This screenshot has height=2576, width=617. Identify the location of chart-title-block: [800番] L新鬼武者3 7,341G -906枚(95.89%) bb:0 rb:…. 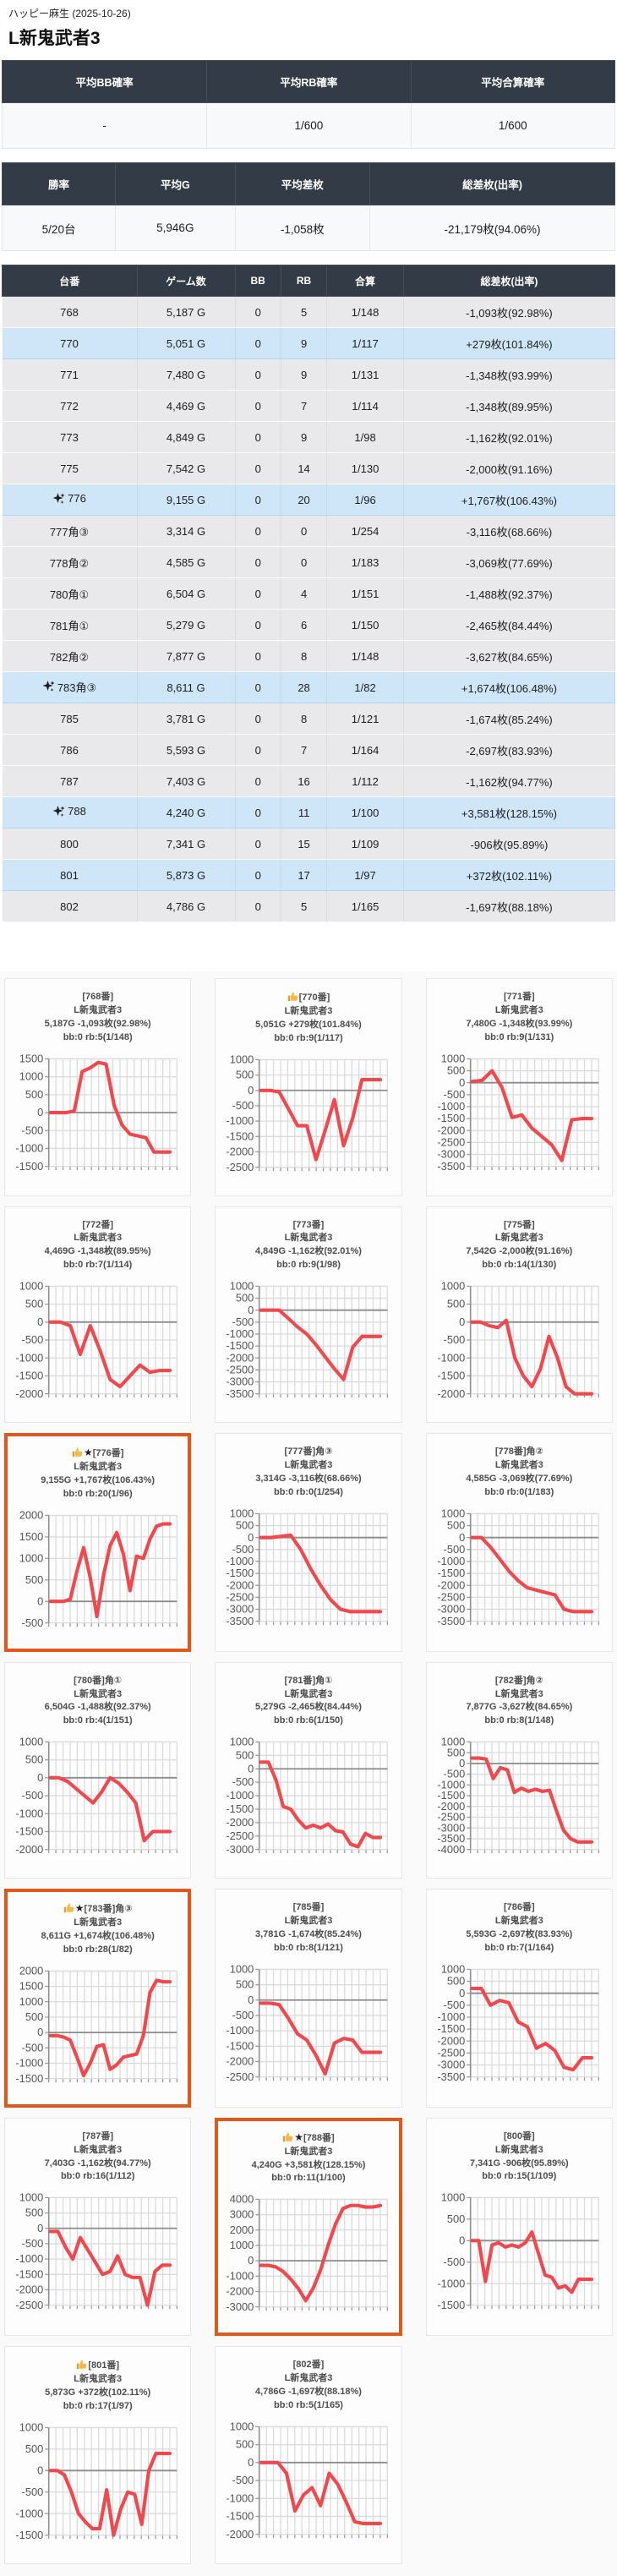
(519, 2157).